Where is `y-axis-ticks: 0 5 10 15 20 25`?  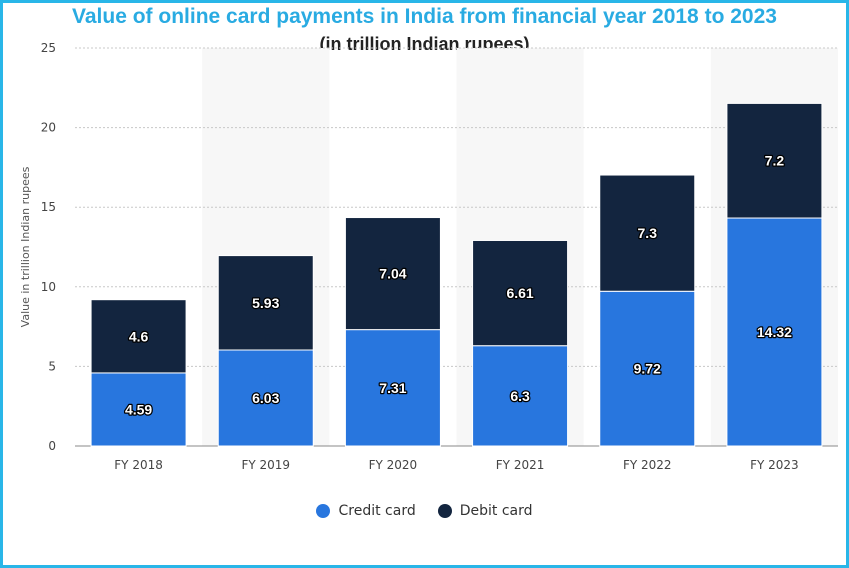
y-axis-ticks: 0 5 10 15 20 25 is located at coordinates (48, 247).